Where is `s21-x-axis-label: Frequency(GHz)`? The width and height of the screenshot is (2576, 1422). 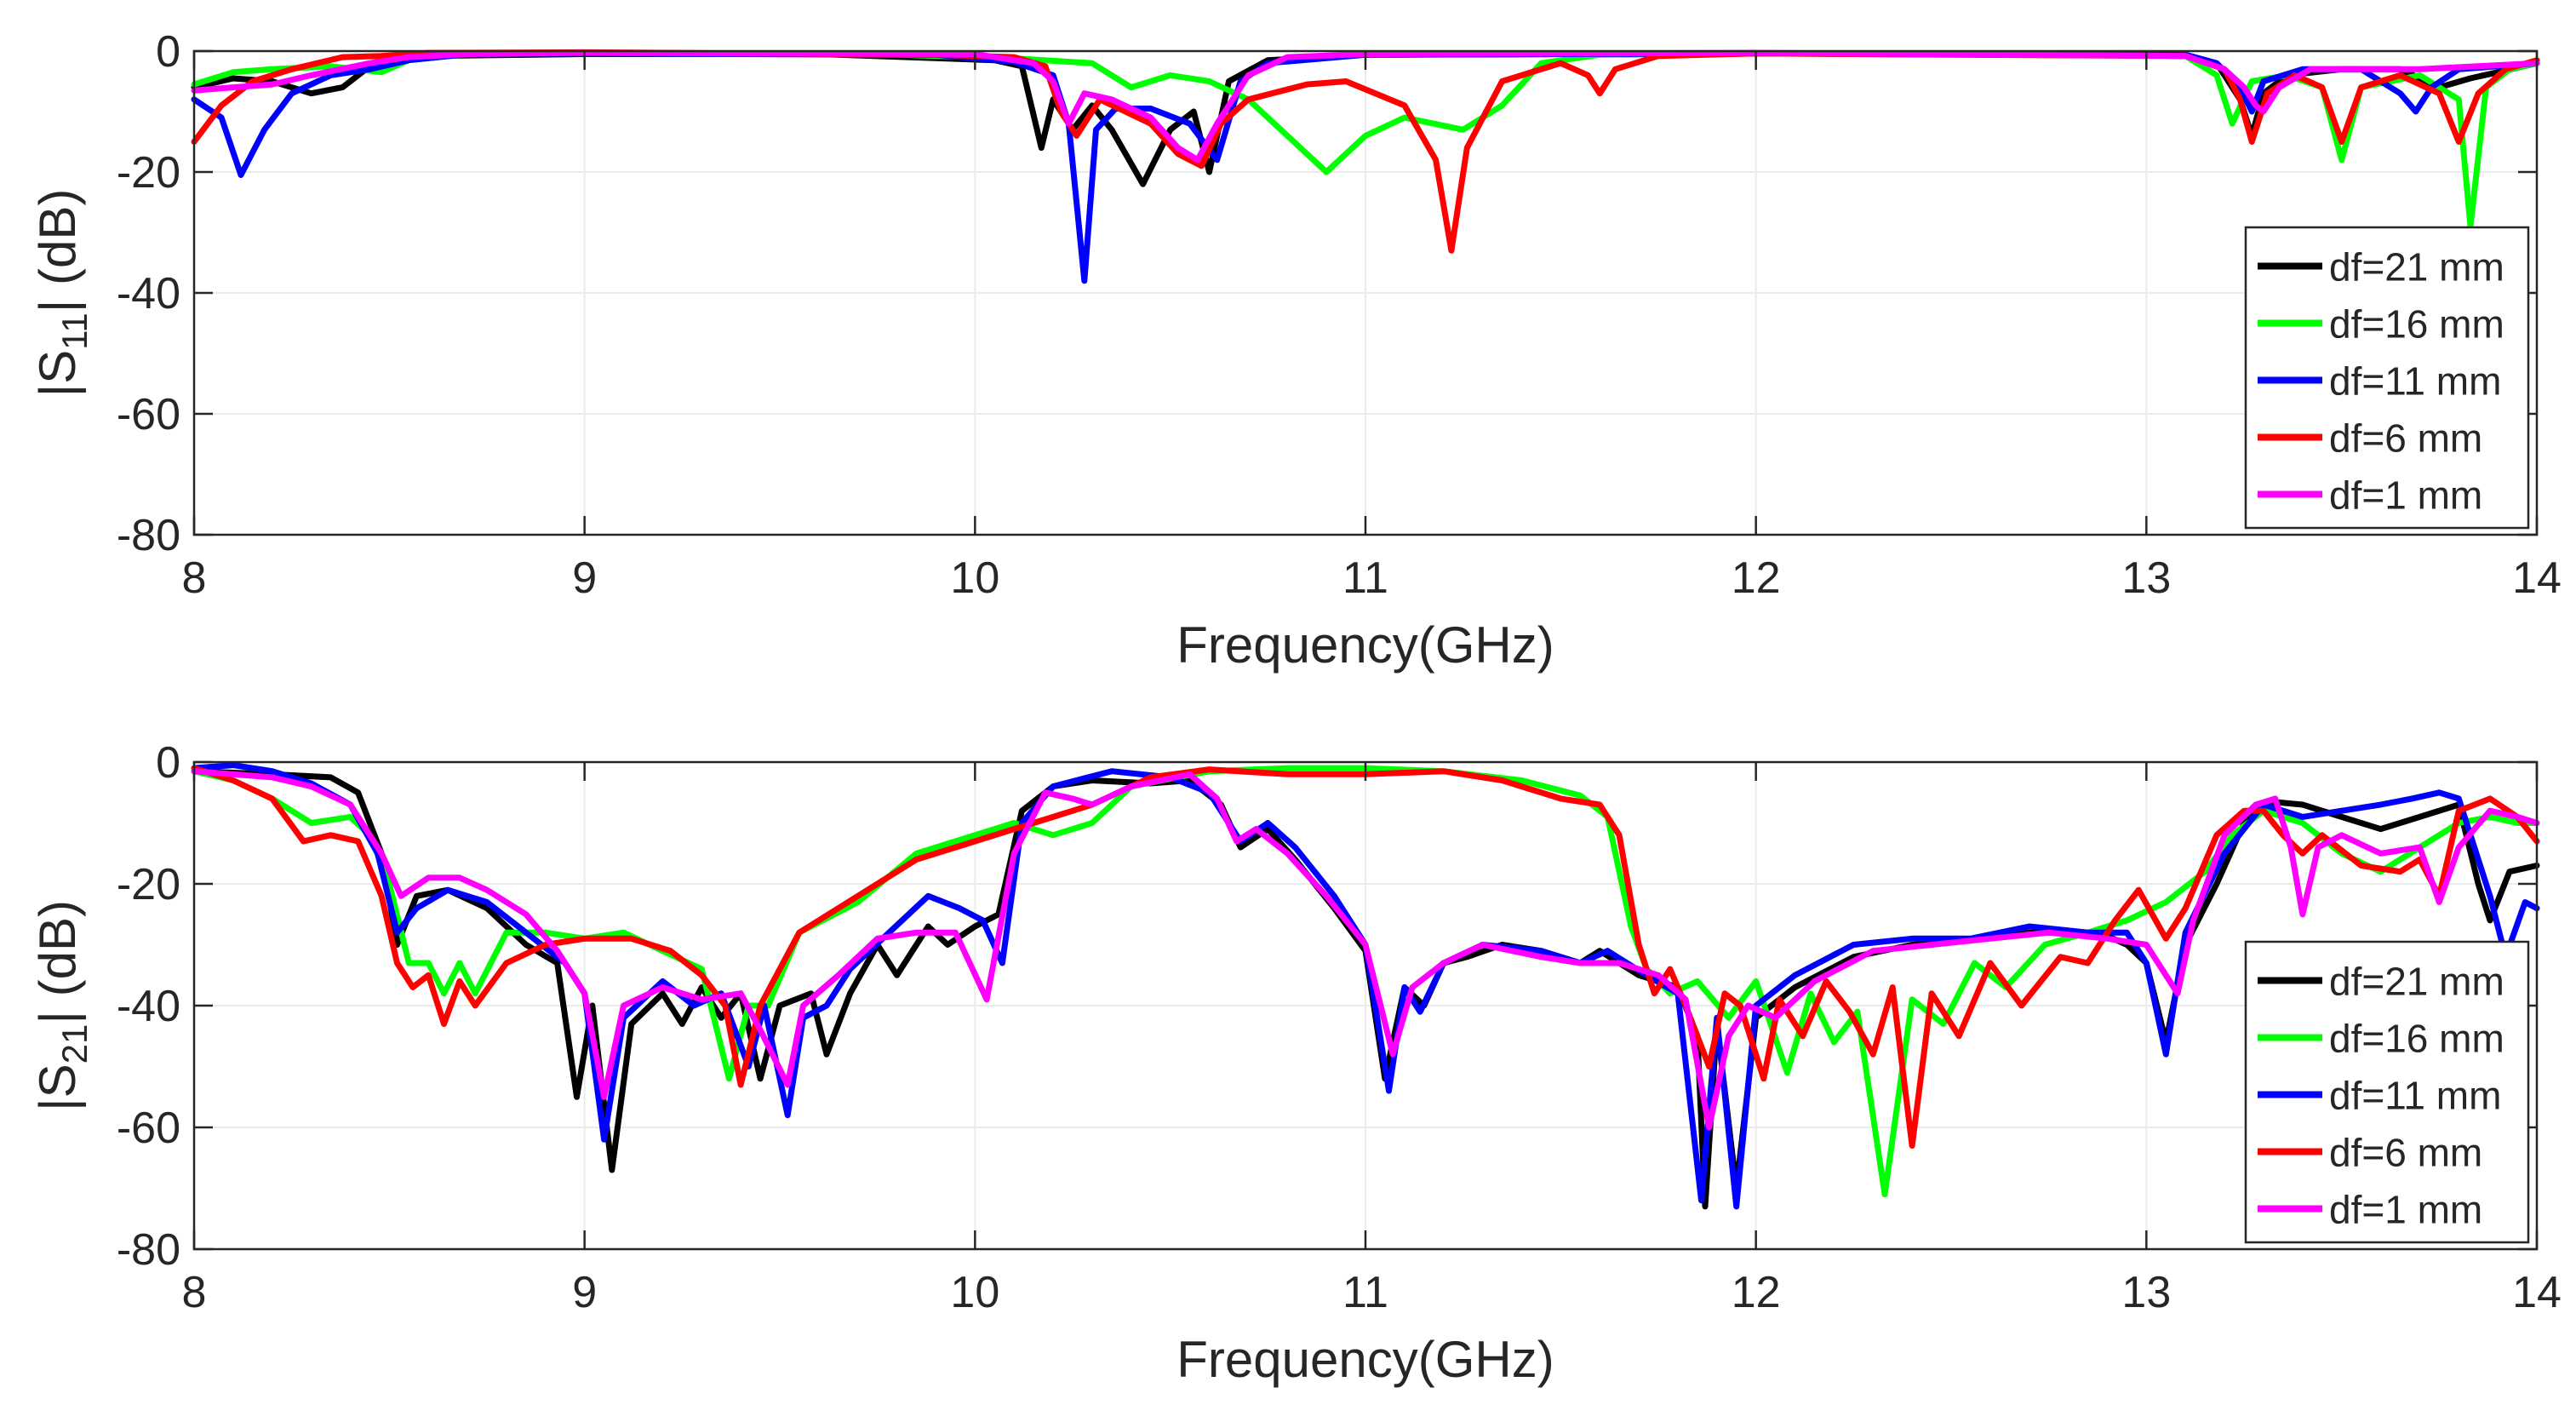 s21-x-axis-label: Frequency(GHz) is located at coordinates (1365, 1359).